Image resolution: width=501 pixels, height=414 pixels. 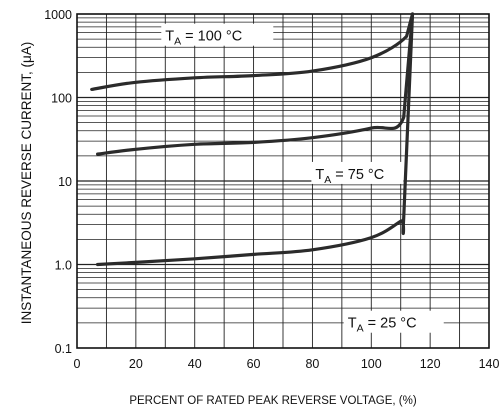 I want to click on series-label: TA = 25 °C, so click(x=382, y=325).